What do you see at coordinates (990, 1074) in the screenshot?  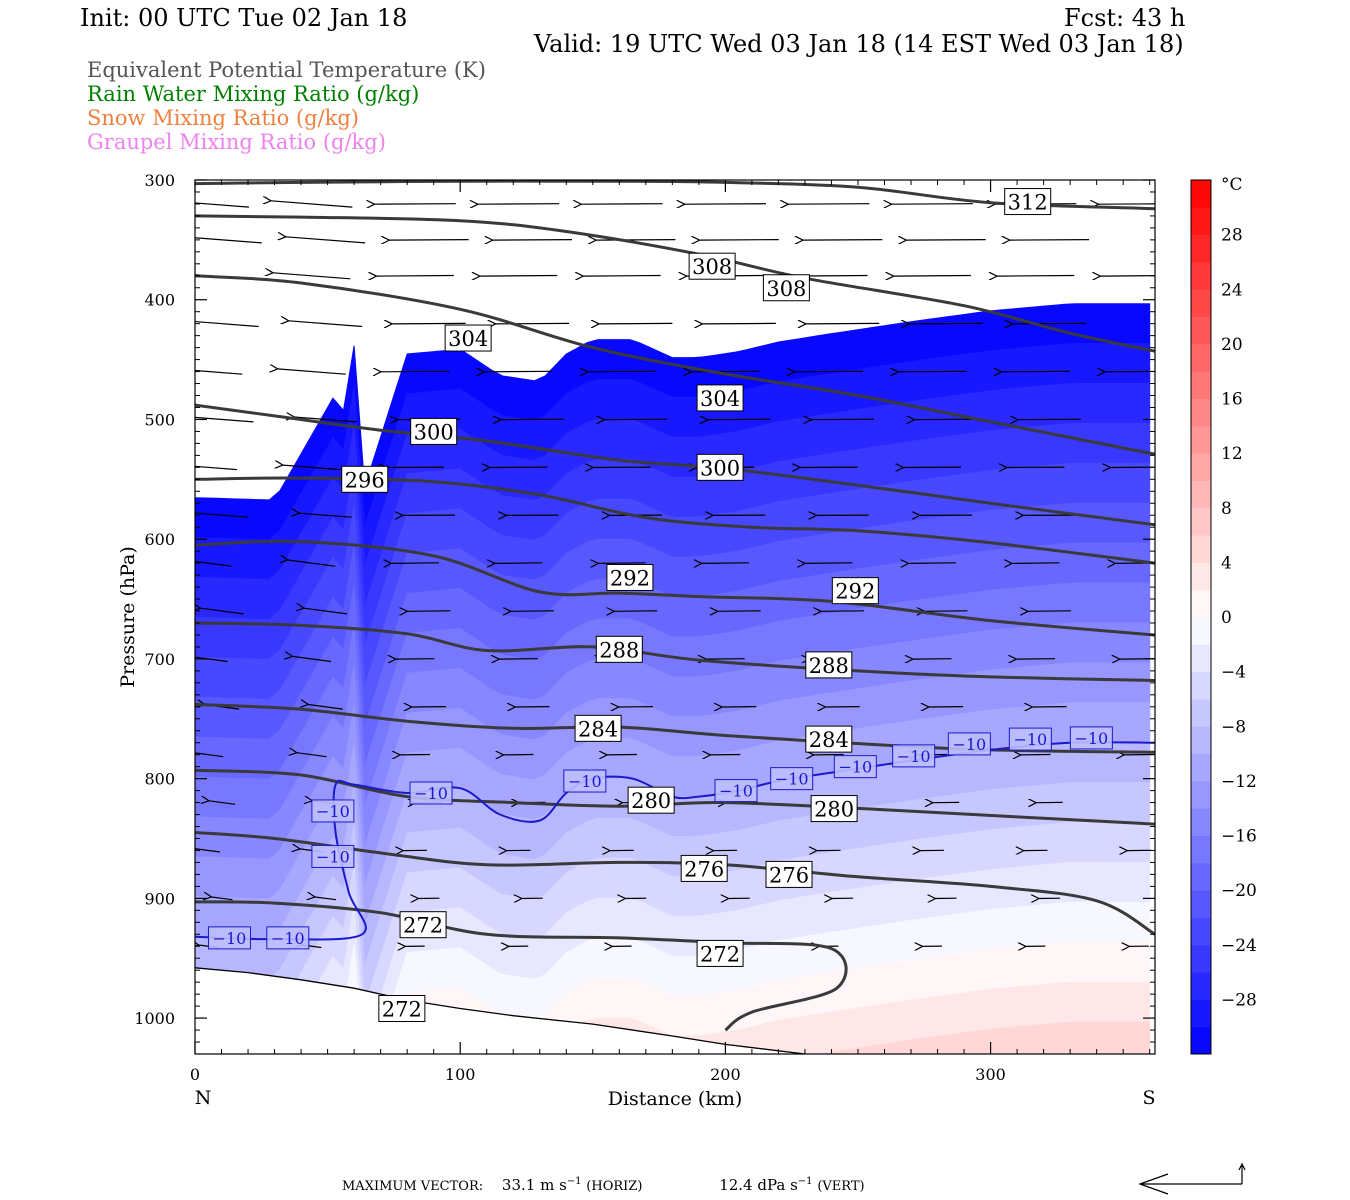 I see `x-tick-label: 300` at bounding box center [990, 1074].